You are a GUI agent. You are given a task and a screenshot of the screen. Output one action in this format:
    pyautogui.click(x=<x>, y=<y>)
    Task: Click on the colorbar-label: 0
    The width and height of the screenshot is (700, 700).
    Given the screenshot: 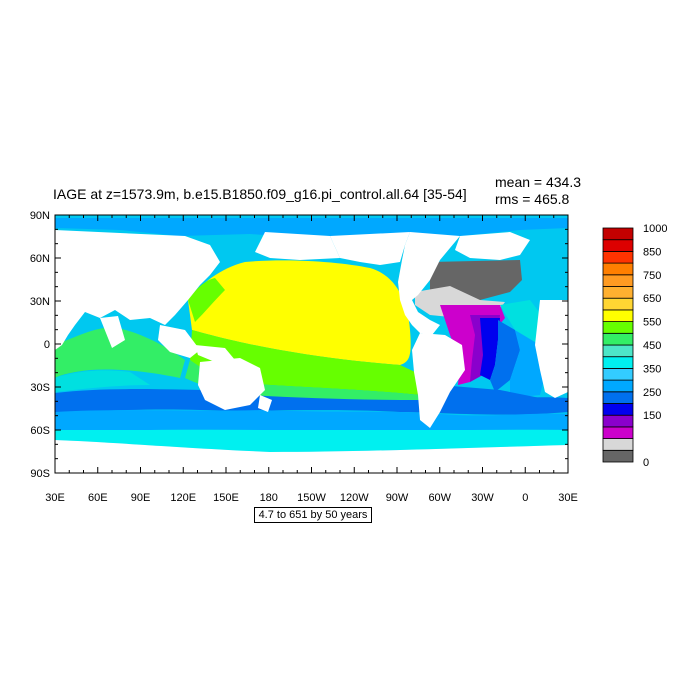 What is the action you would take?
    pyautogui.click(x=646, y=463)
    